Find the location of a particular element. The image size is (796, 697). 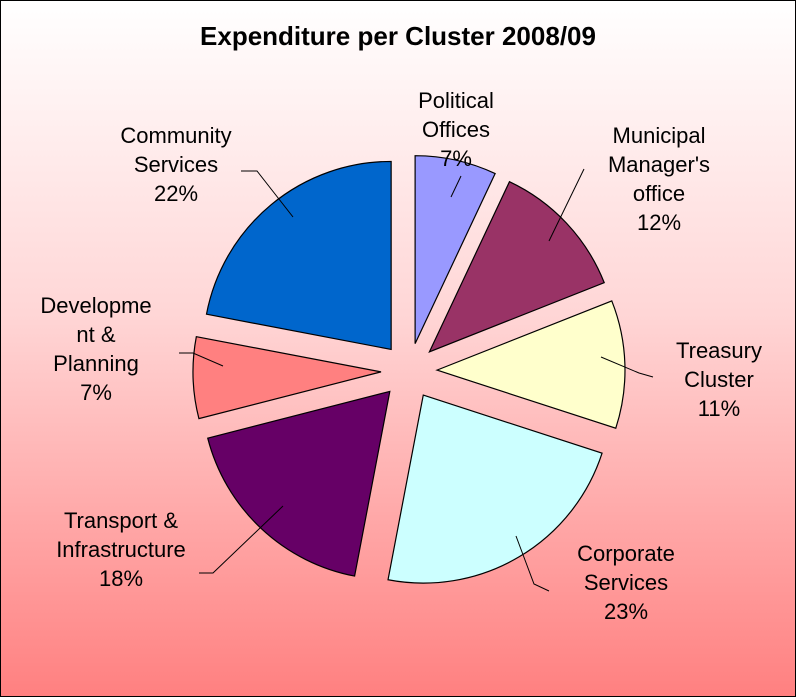

category-label: Political Offices is located at coordinates (456, 115).